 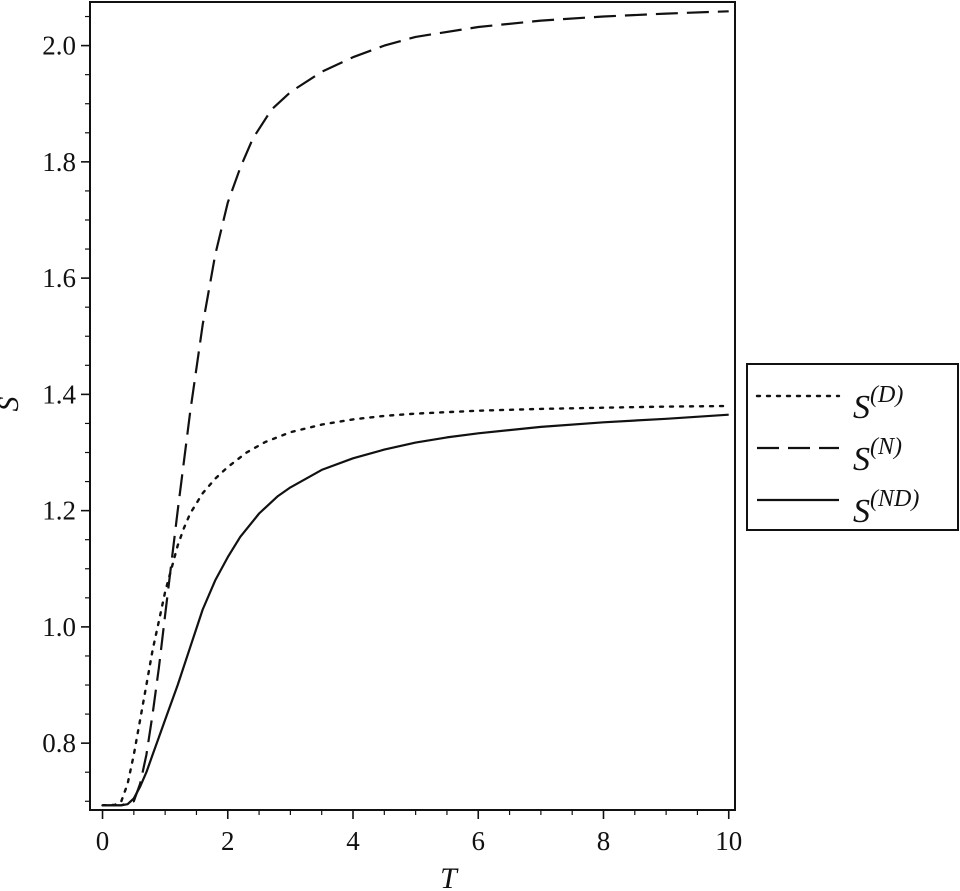 I want to click on y-axis: 0.8 1.0 1.2 1.4 1.6 1.8 2.0, so click(x=66, y=408).